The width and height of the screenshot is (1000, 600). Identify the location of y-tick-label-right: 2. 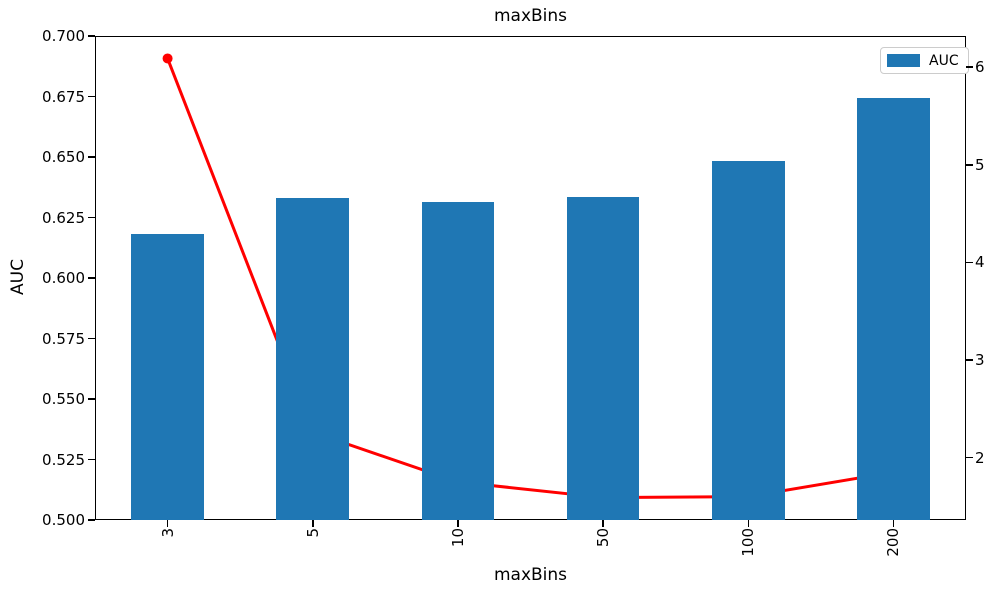
(980, 457).